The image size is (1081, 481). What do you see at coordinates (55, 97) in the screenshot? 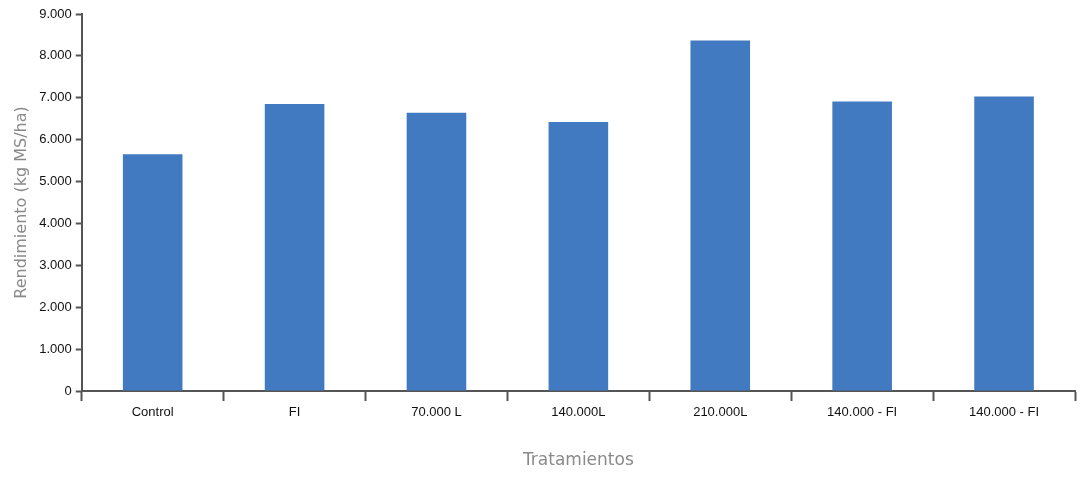
I see `y-tick-label: 7.000` at bounding box center [55, 97].